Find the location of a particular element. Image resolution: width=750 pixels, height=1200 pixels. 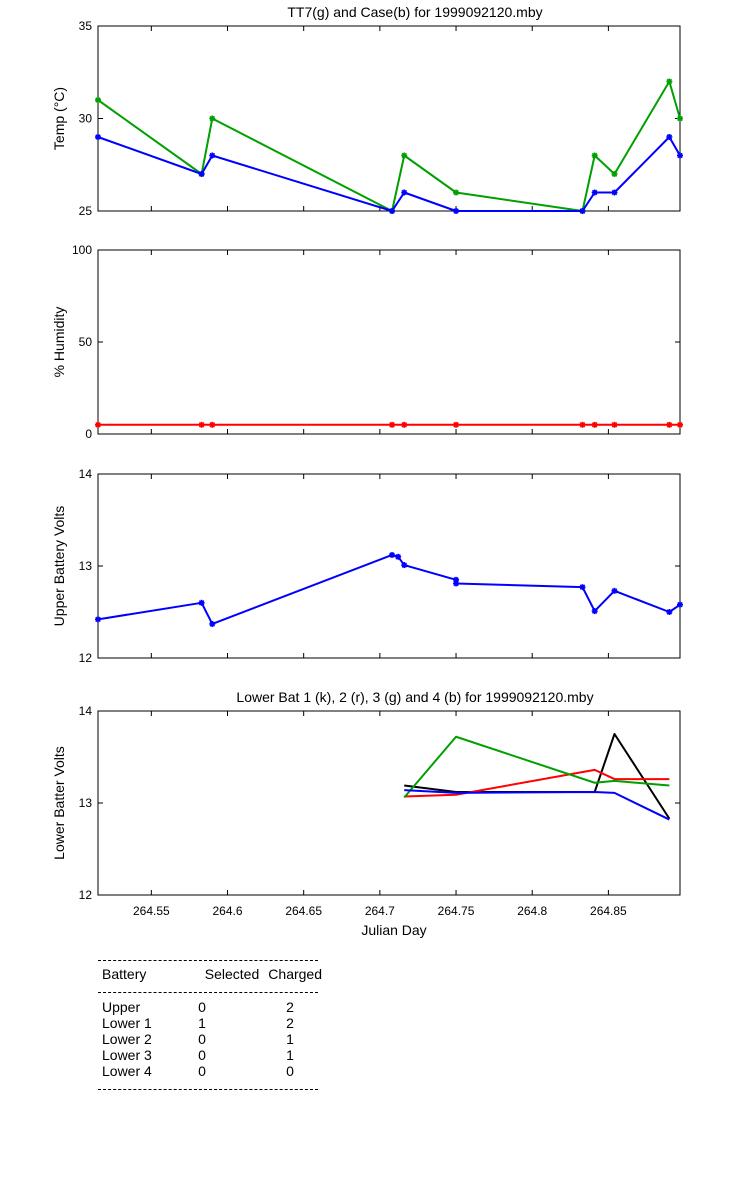

x-axis-label: Julian Day is located at coordinates (393, 930).